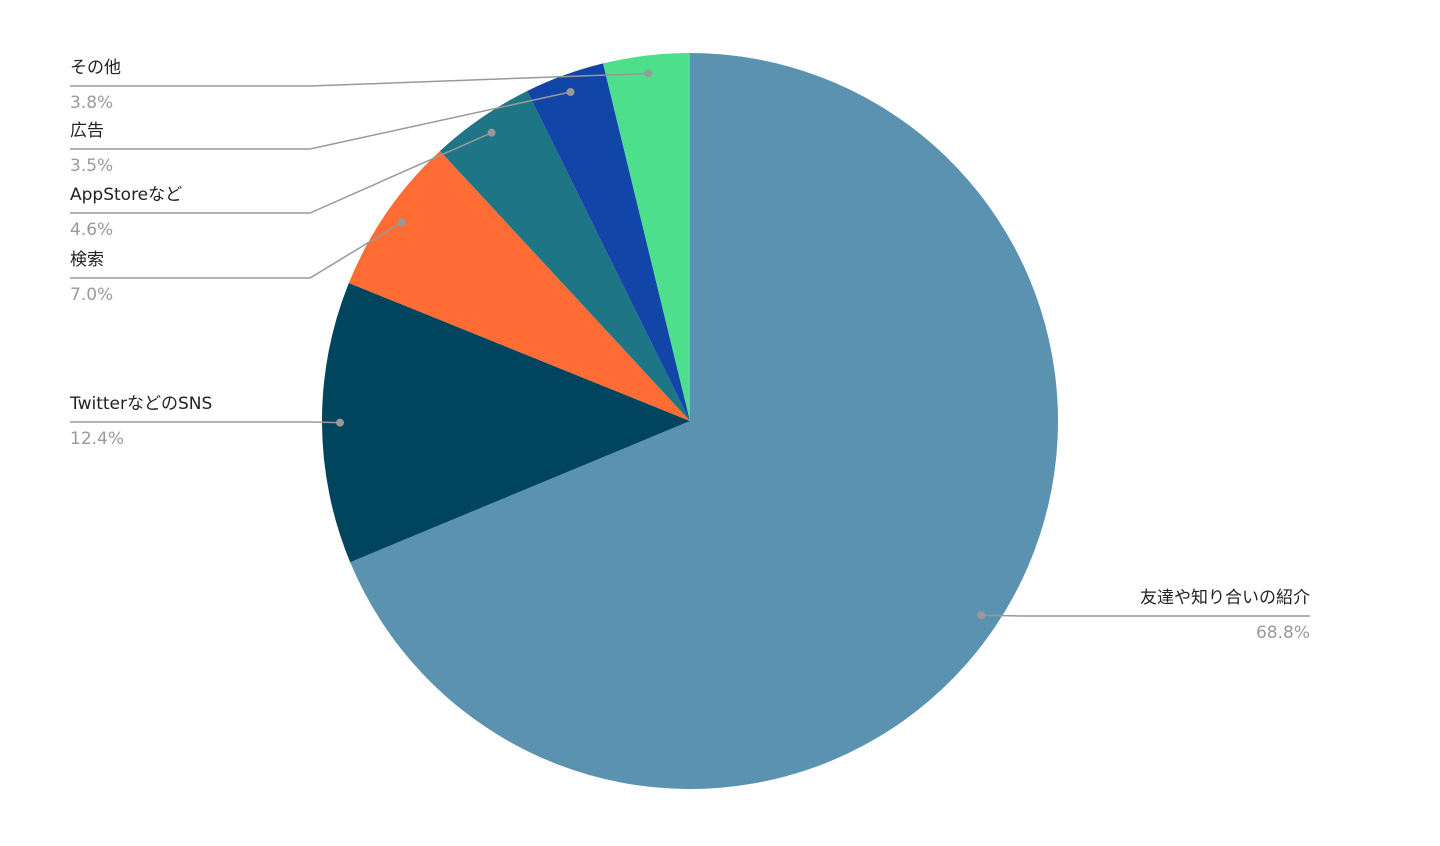 The height and width of the screenshot is (846, 1440). Describe the element at coordinates (87, 260) in the screenshot. I see `slice-label: 検索` at that location.